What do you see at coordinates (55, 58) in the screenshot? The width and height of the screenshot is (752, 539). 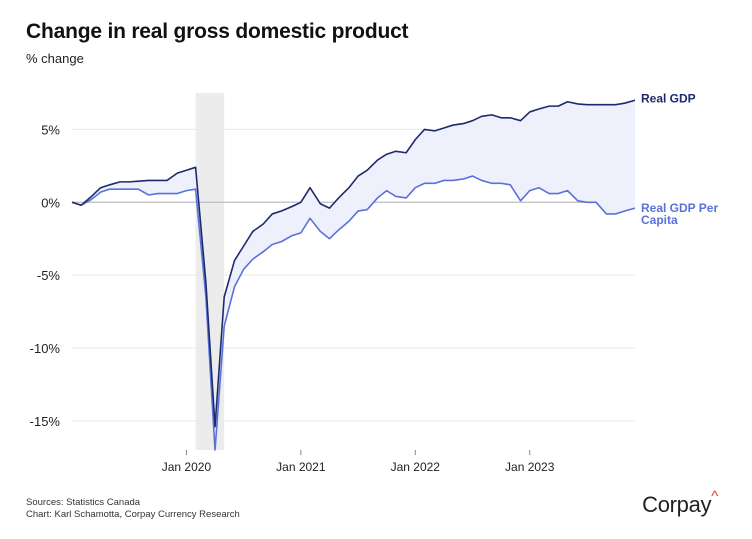 I see `chart-subtitle: % change` at bounding box center [55, 58].